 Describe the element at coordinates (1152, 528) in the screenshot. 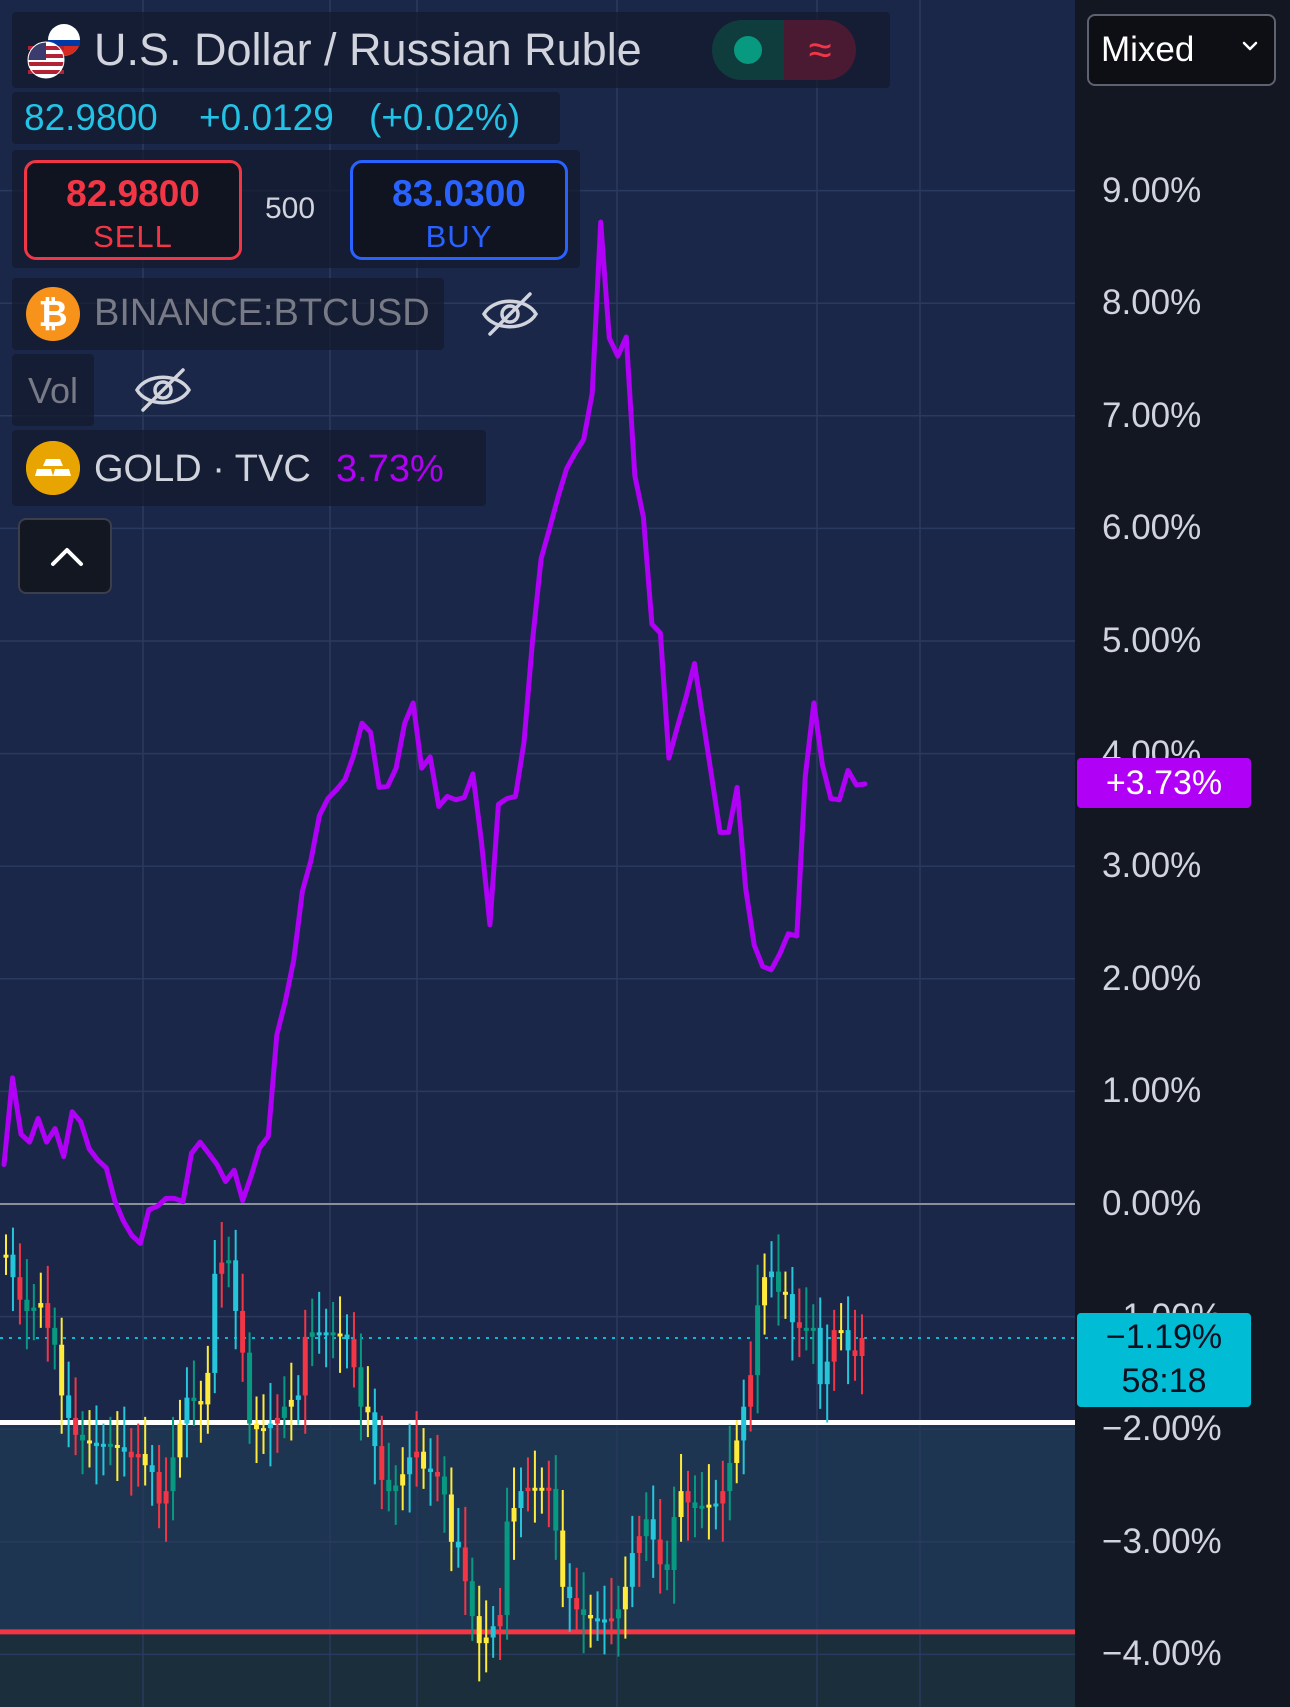

I see `price-scale-tick-label: 6.00%` at that location.